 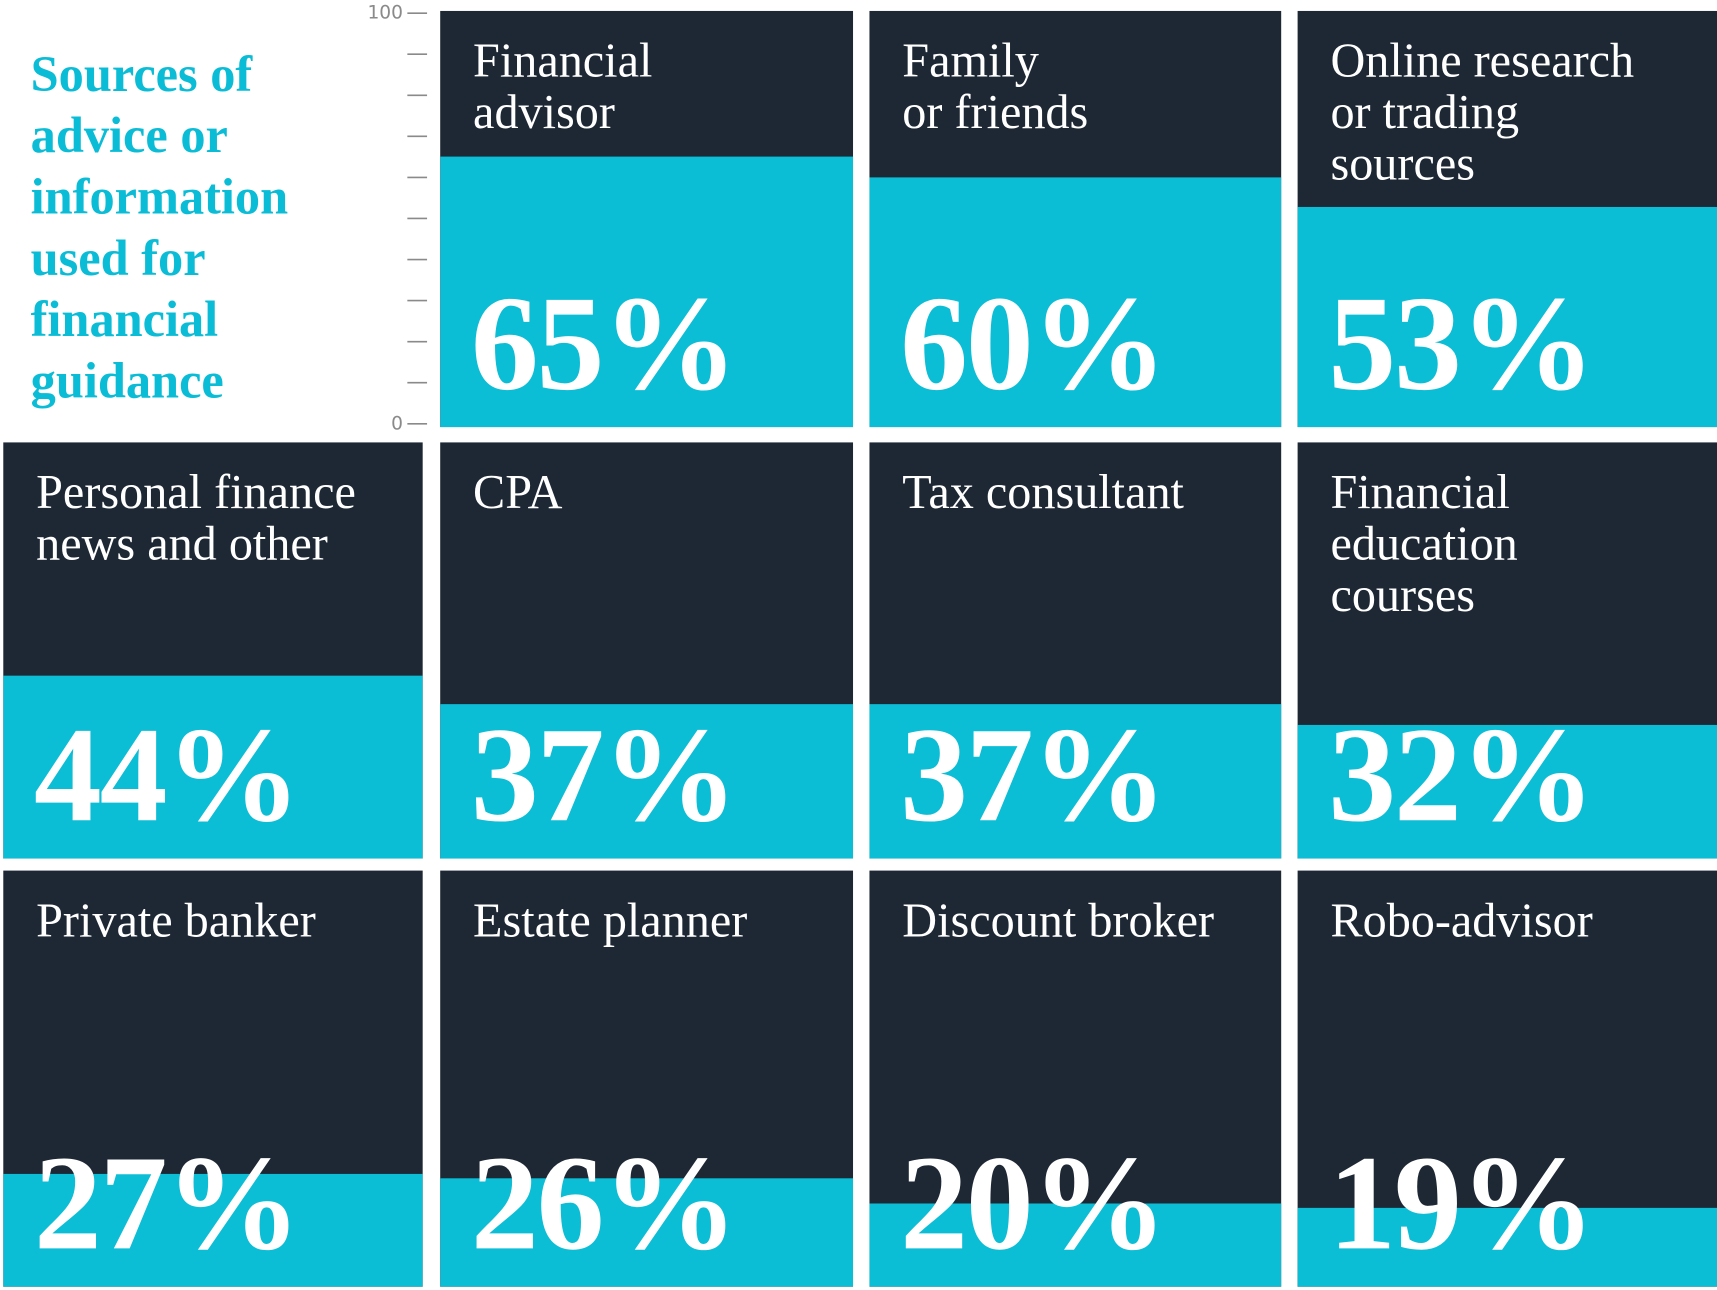 I want to click on y-tick-label: 100, so click(x=385, y=13).